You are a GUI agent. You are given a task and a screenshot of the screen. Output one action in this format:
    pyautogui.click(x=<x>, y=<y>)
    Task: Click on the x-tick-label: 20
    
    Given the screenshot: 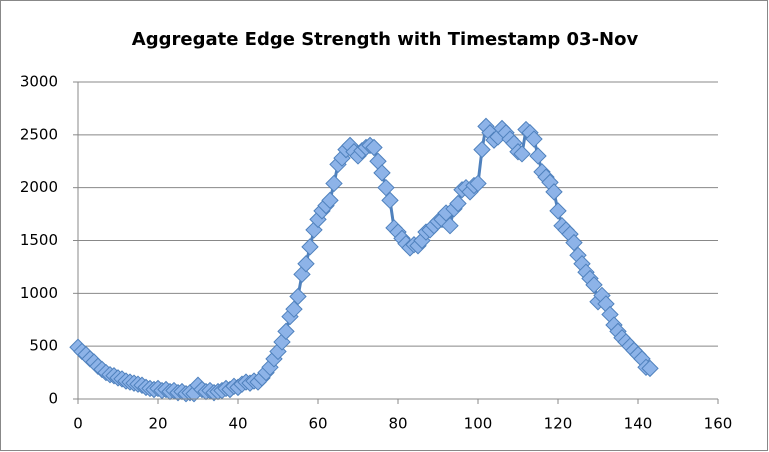 What is the action you would take?
    pyautogui.click(x=157, y=424)
    